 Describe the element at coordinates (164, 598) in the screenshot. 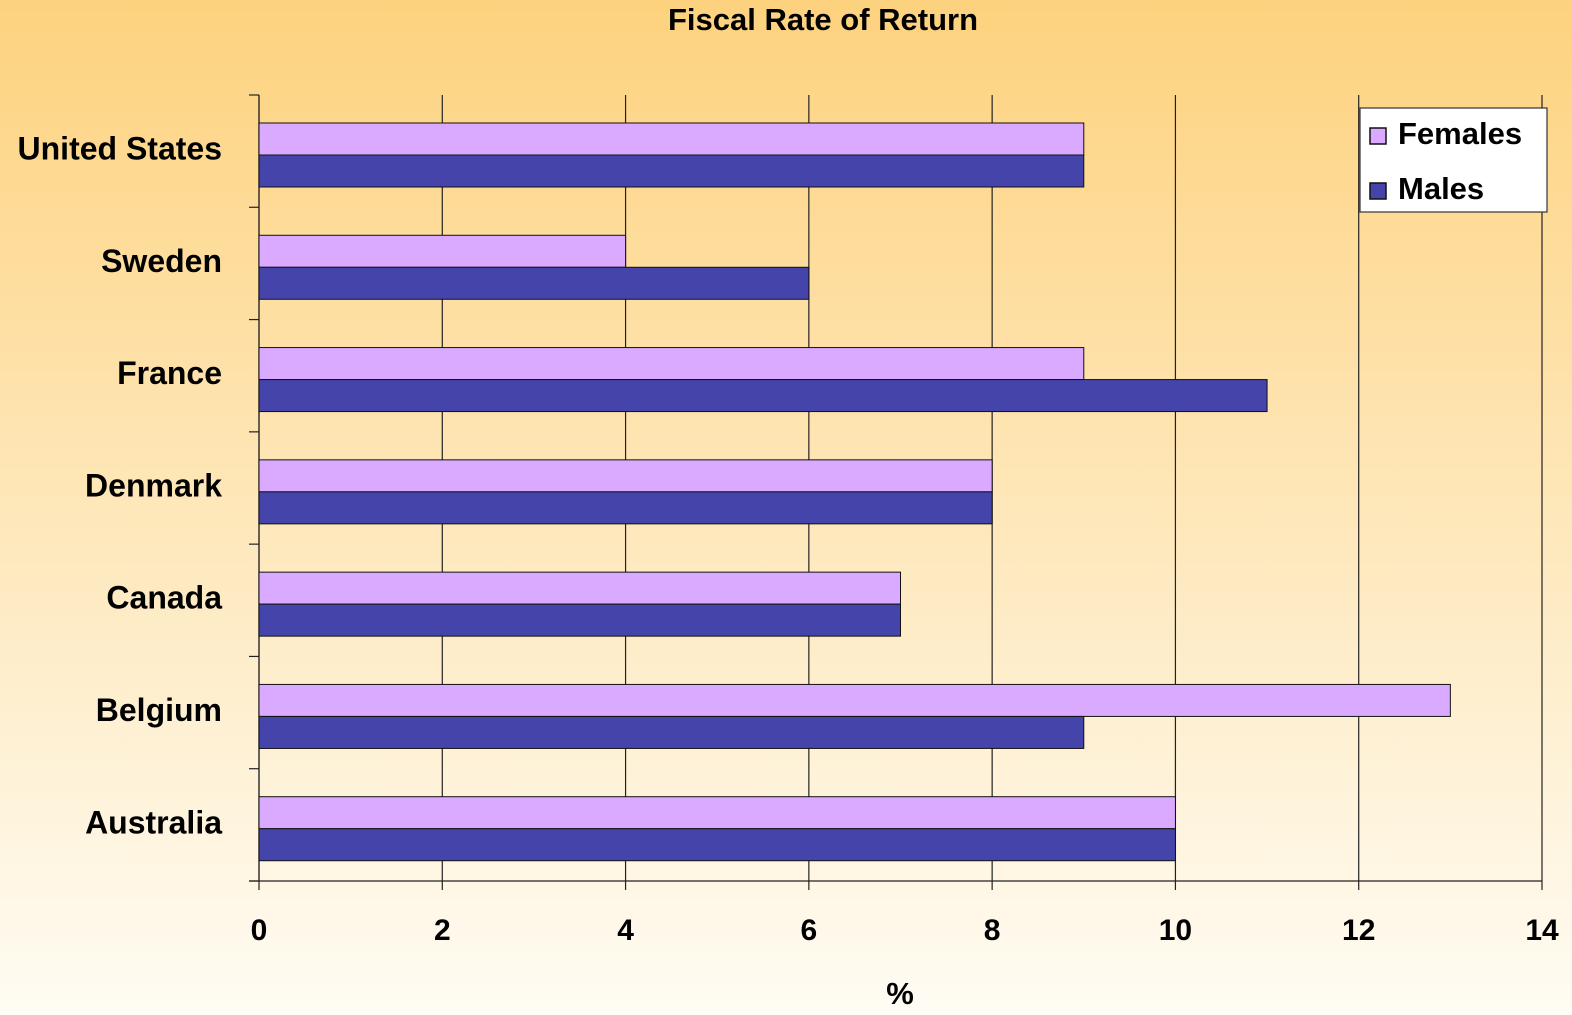

I see `y-tick-label: Canada` at that location.